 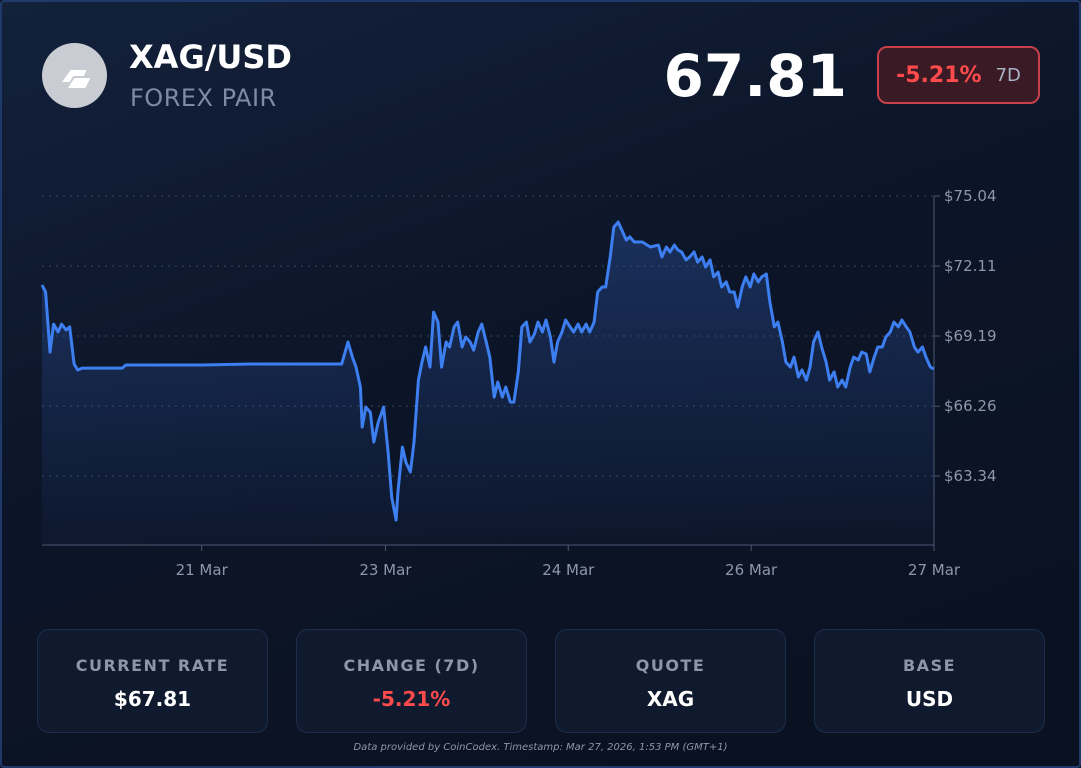 What do you see at coordinates (670, 699) in the screenshot?
I see `stat-value: XAG` at bounding box center [670, 699].